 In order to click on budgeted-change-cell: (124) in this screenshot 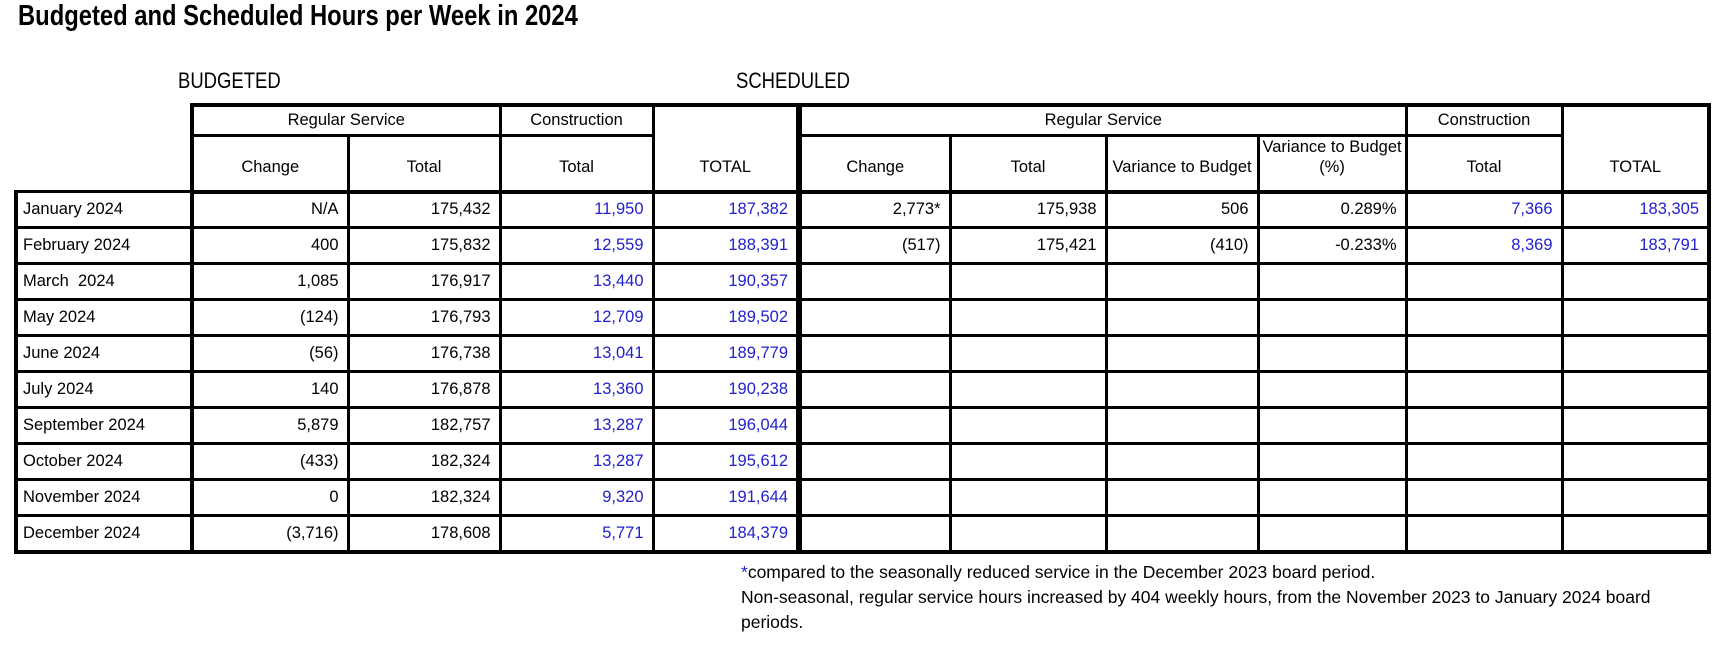, I will do `click(270, 317)`.